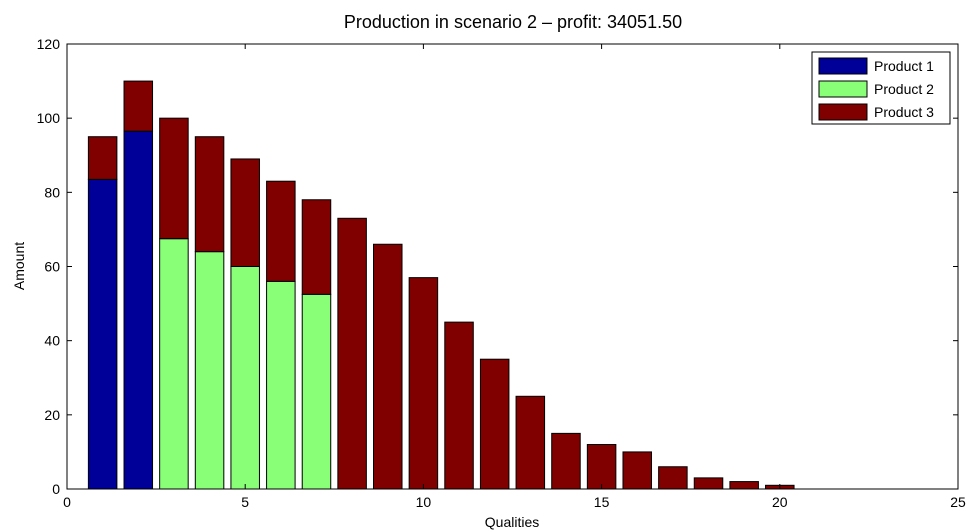 The width and height of the screenshot is (968, 532). Describe the element at coordinates (49, 44) in the screenshot. I see `y-tick-label: 120` at that location.